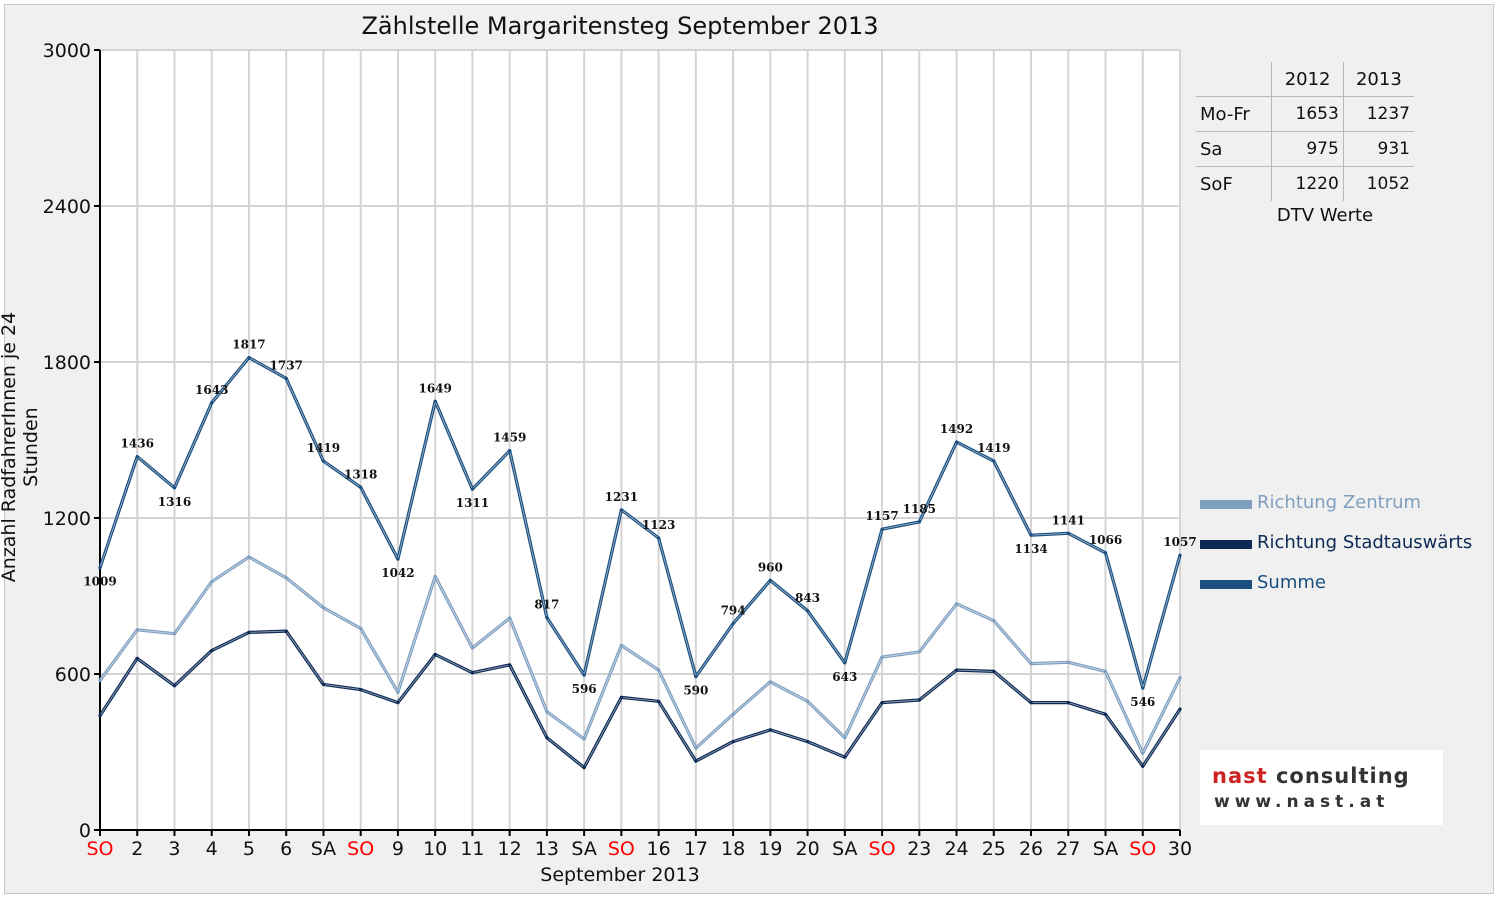 The image size is (1500, 900). What do you see at coordinates (620, 26) in the screenshot?
I see `chart-title: Zählstelle Margaritensteg September 2013` at bounding box center [620, 26].